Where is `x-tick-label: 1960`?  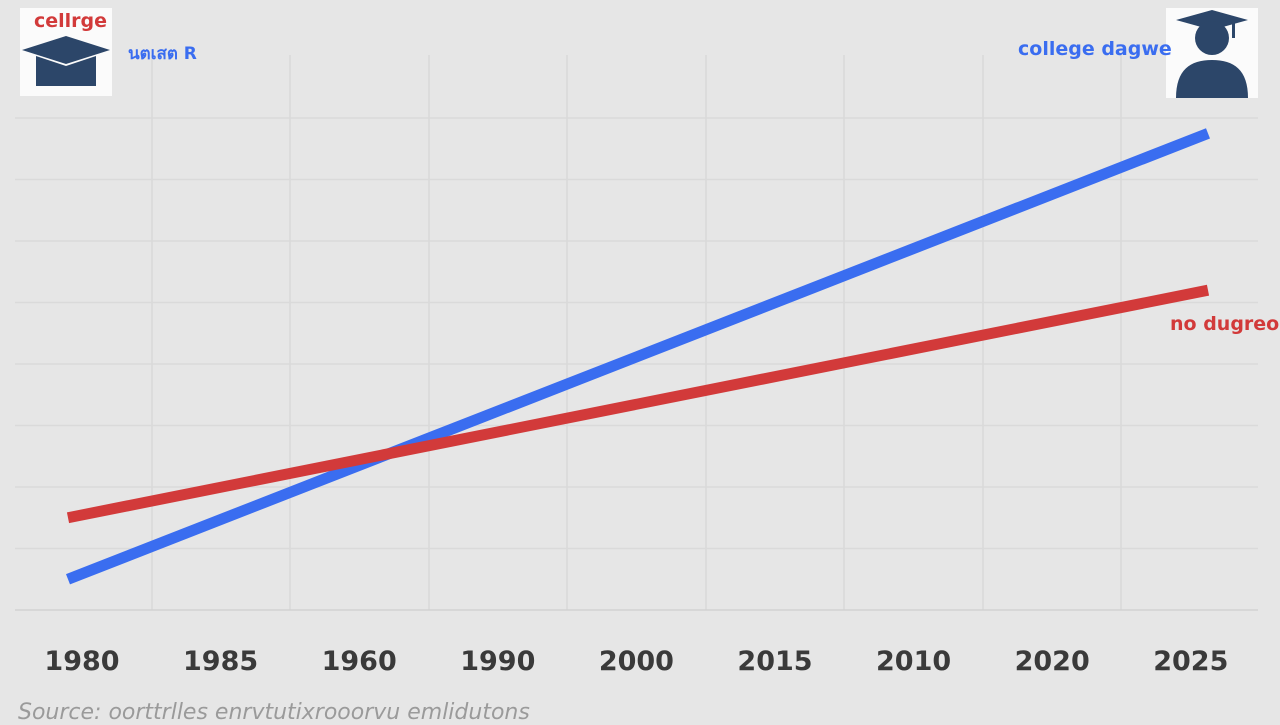 x-tick-label: 1960 is located at coordinates (359, 661).